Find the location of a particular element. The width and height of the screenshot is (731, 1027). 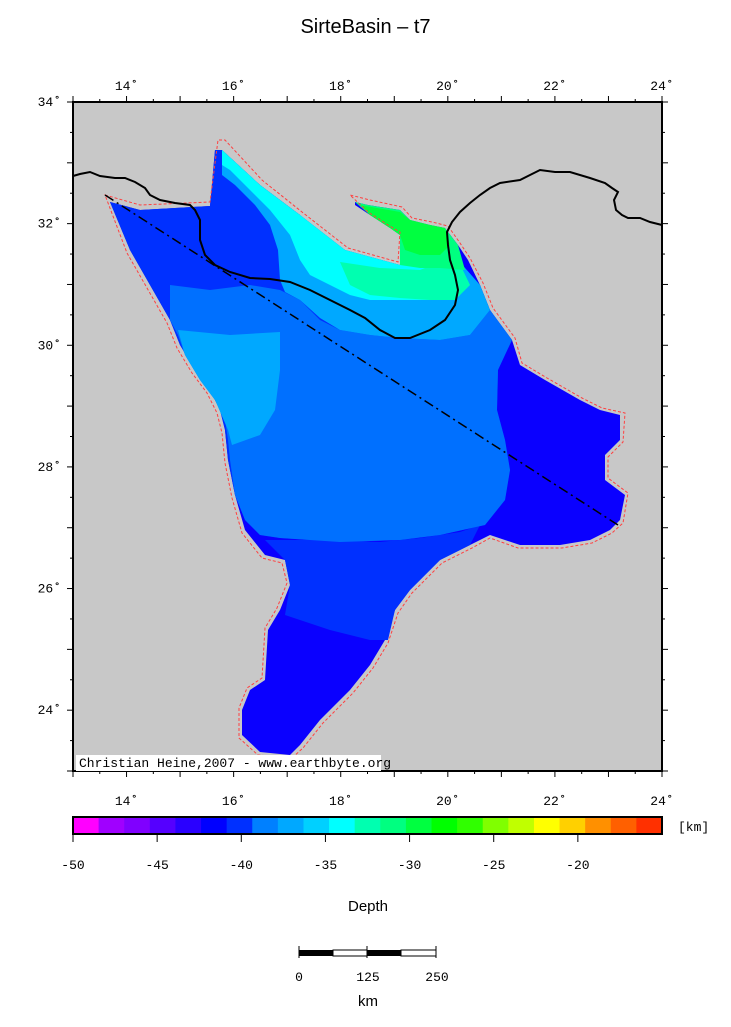

lon-label-bottom: 18˚ is located at coordinates (340, 801).